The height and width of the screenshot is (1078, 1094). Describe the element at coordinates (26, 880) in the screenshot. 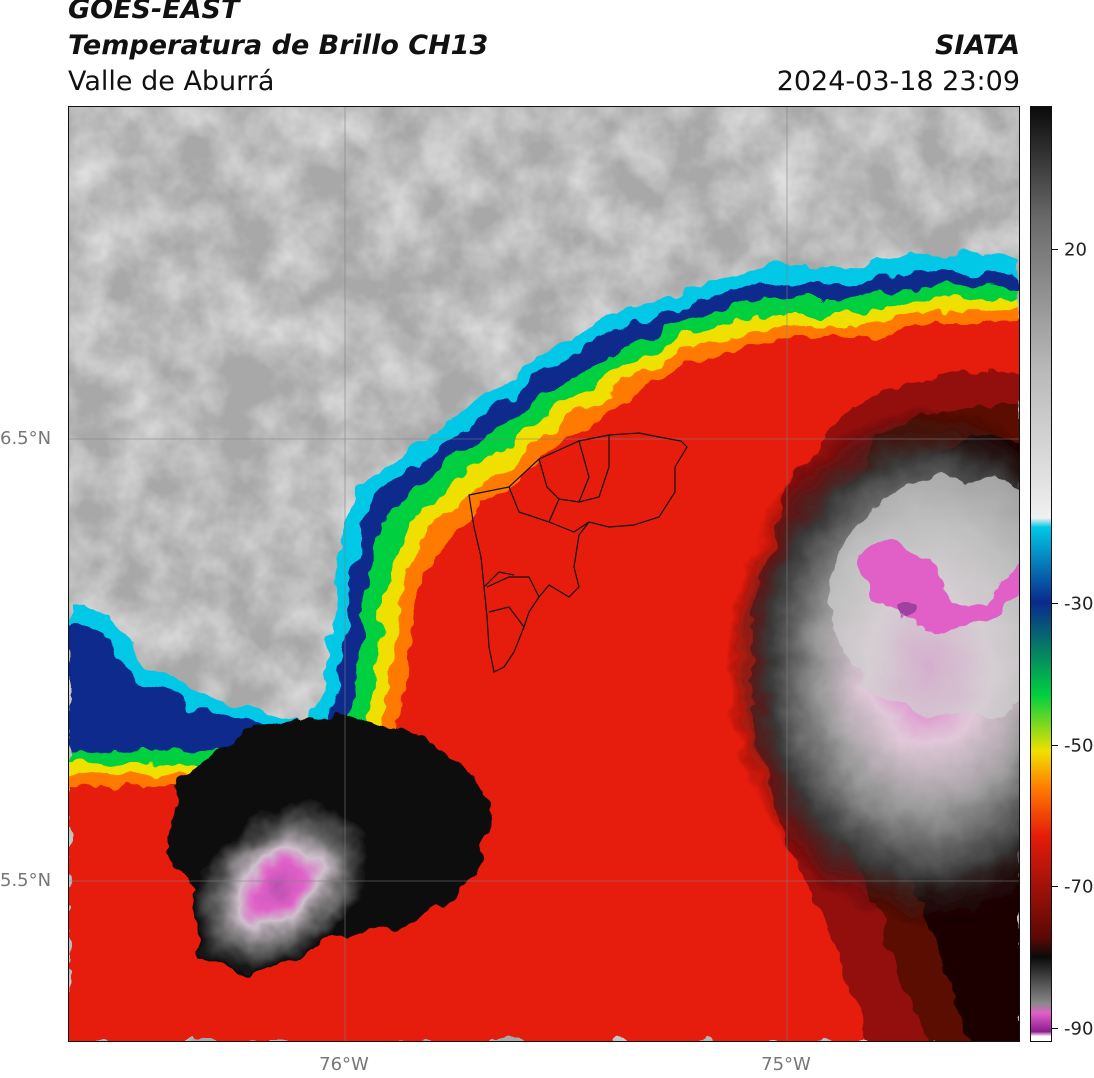

I see `latitude-label-5-5: 5.5°N` at that location.